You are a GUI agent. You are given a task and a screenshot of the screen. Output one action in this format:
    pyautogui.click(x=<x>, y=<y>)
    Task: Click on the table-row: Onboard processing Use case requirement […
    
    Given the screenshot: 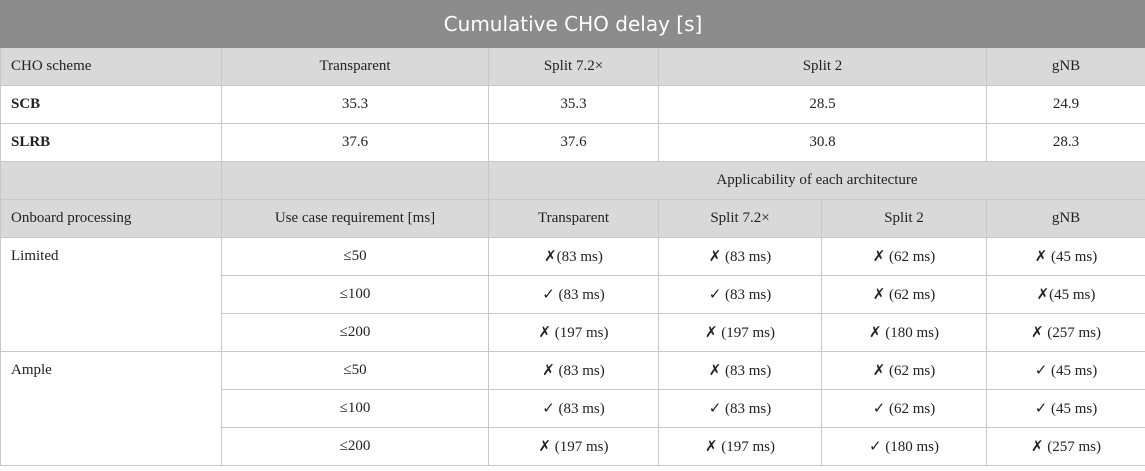 What is the action you would take?
    pyautogui.click(x=572, y=218)
    